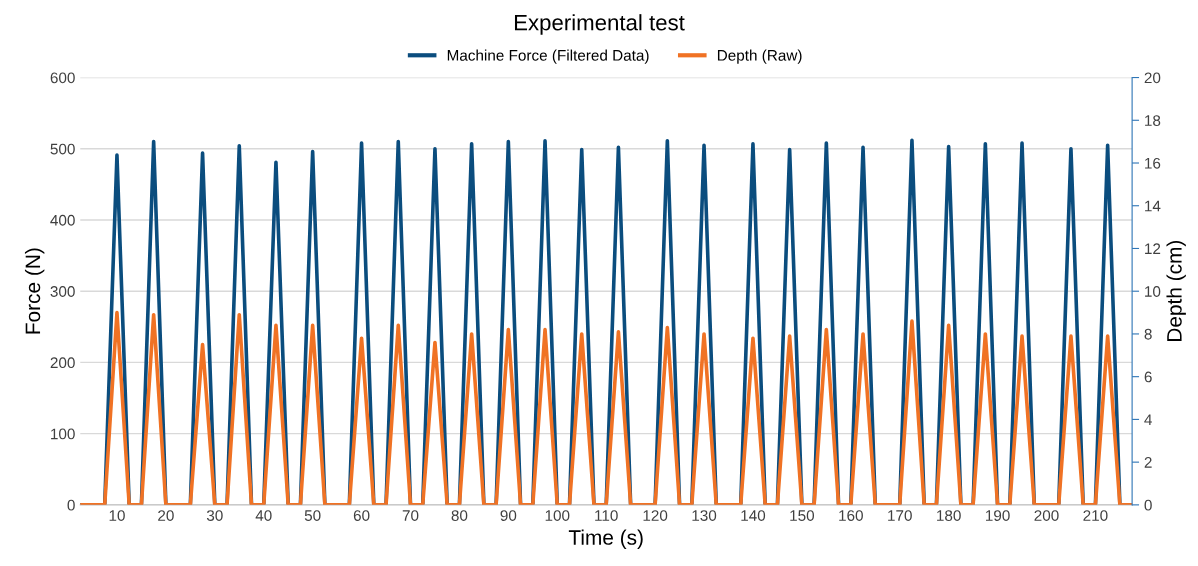 This screenshot has width=1198, height=566. I want to click on y2-tick-label: 12, so click(1153, 249).